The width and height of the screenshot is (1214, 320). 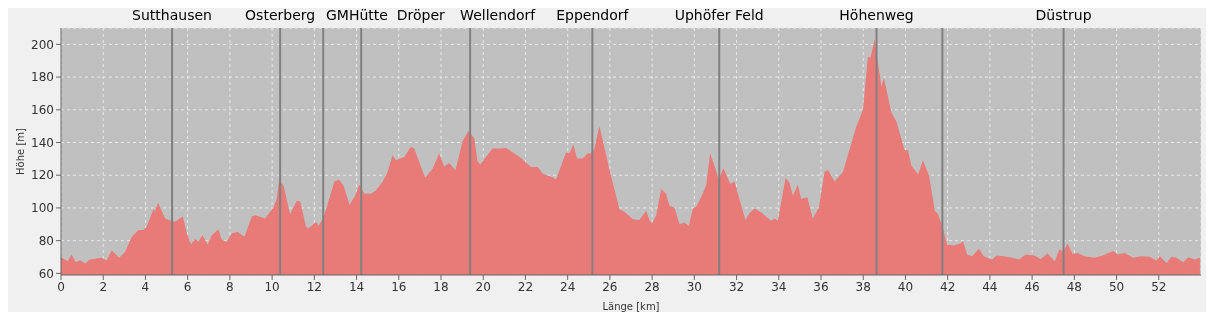 I want to click on y-tick-label: 200, so click(x=42, y=44).